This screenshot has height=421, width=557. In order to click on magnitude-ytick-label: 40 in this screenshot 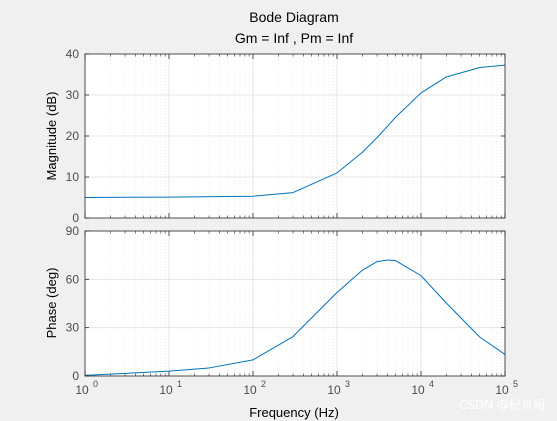, I will do `click(73, 54)`.